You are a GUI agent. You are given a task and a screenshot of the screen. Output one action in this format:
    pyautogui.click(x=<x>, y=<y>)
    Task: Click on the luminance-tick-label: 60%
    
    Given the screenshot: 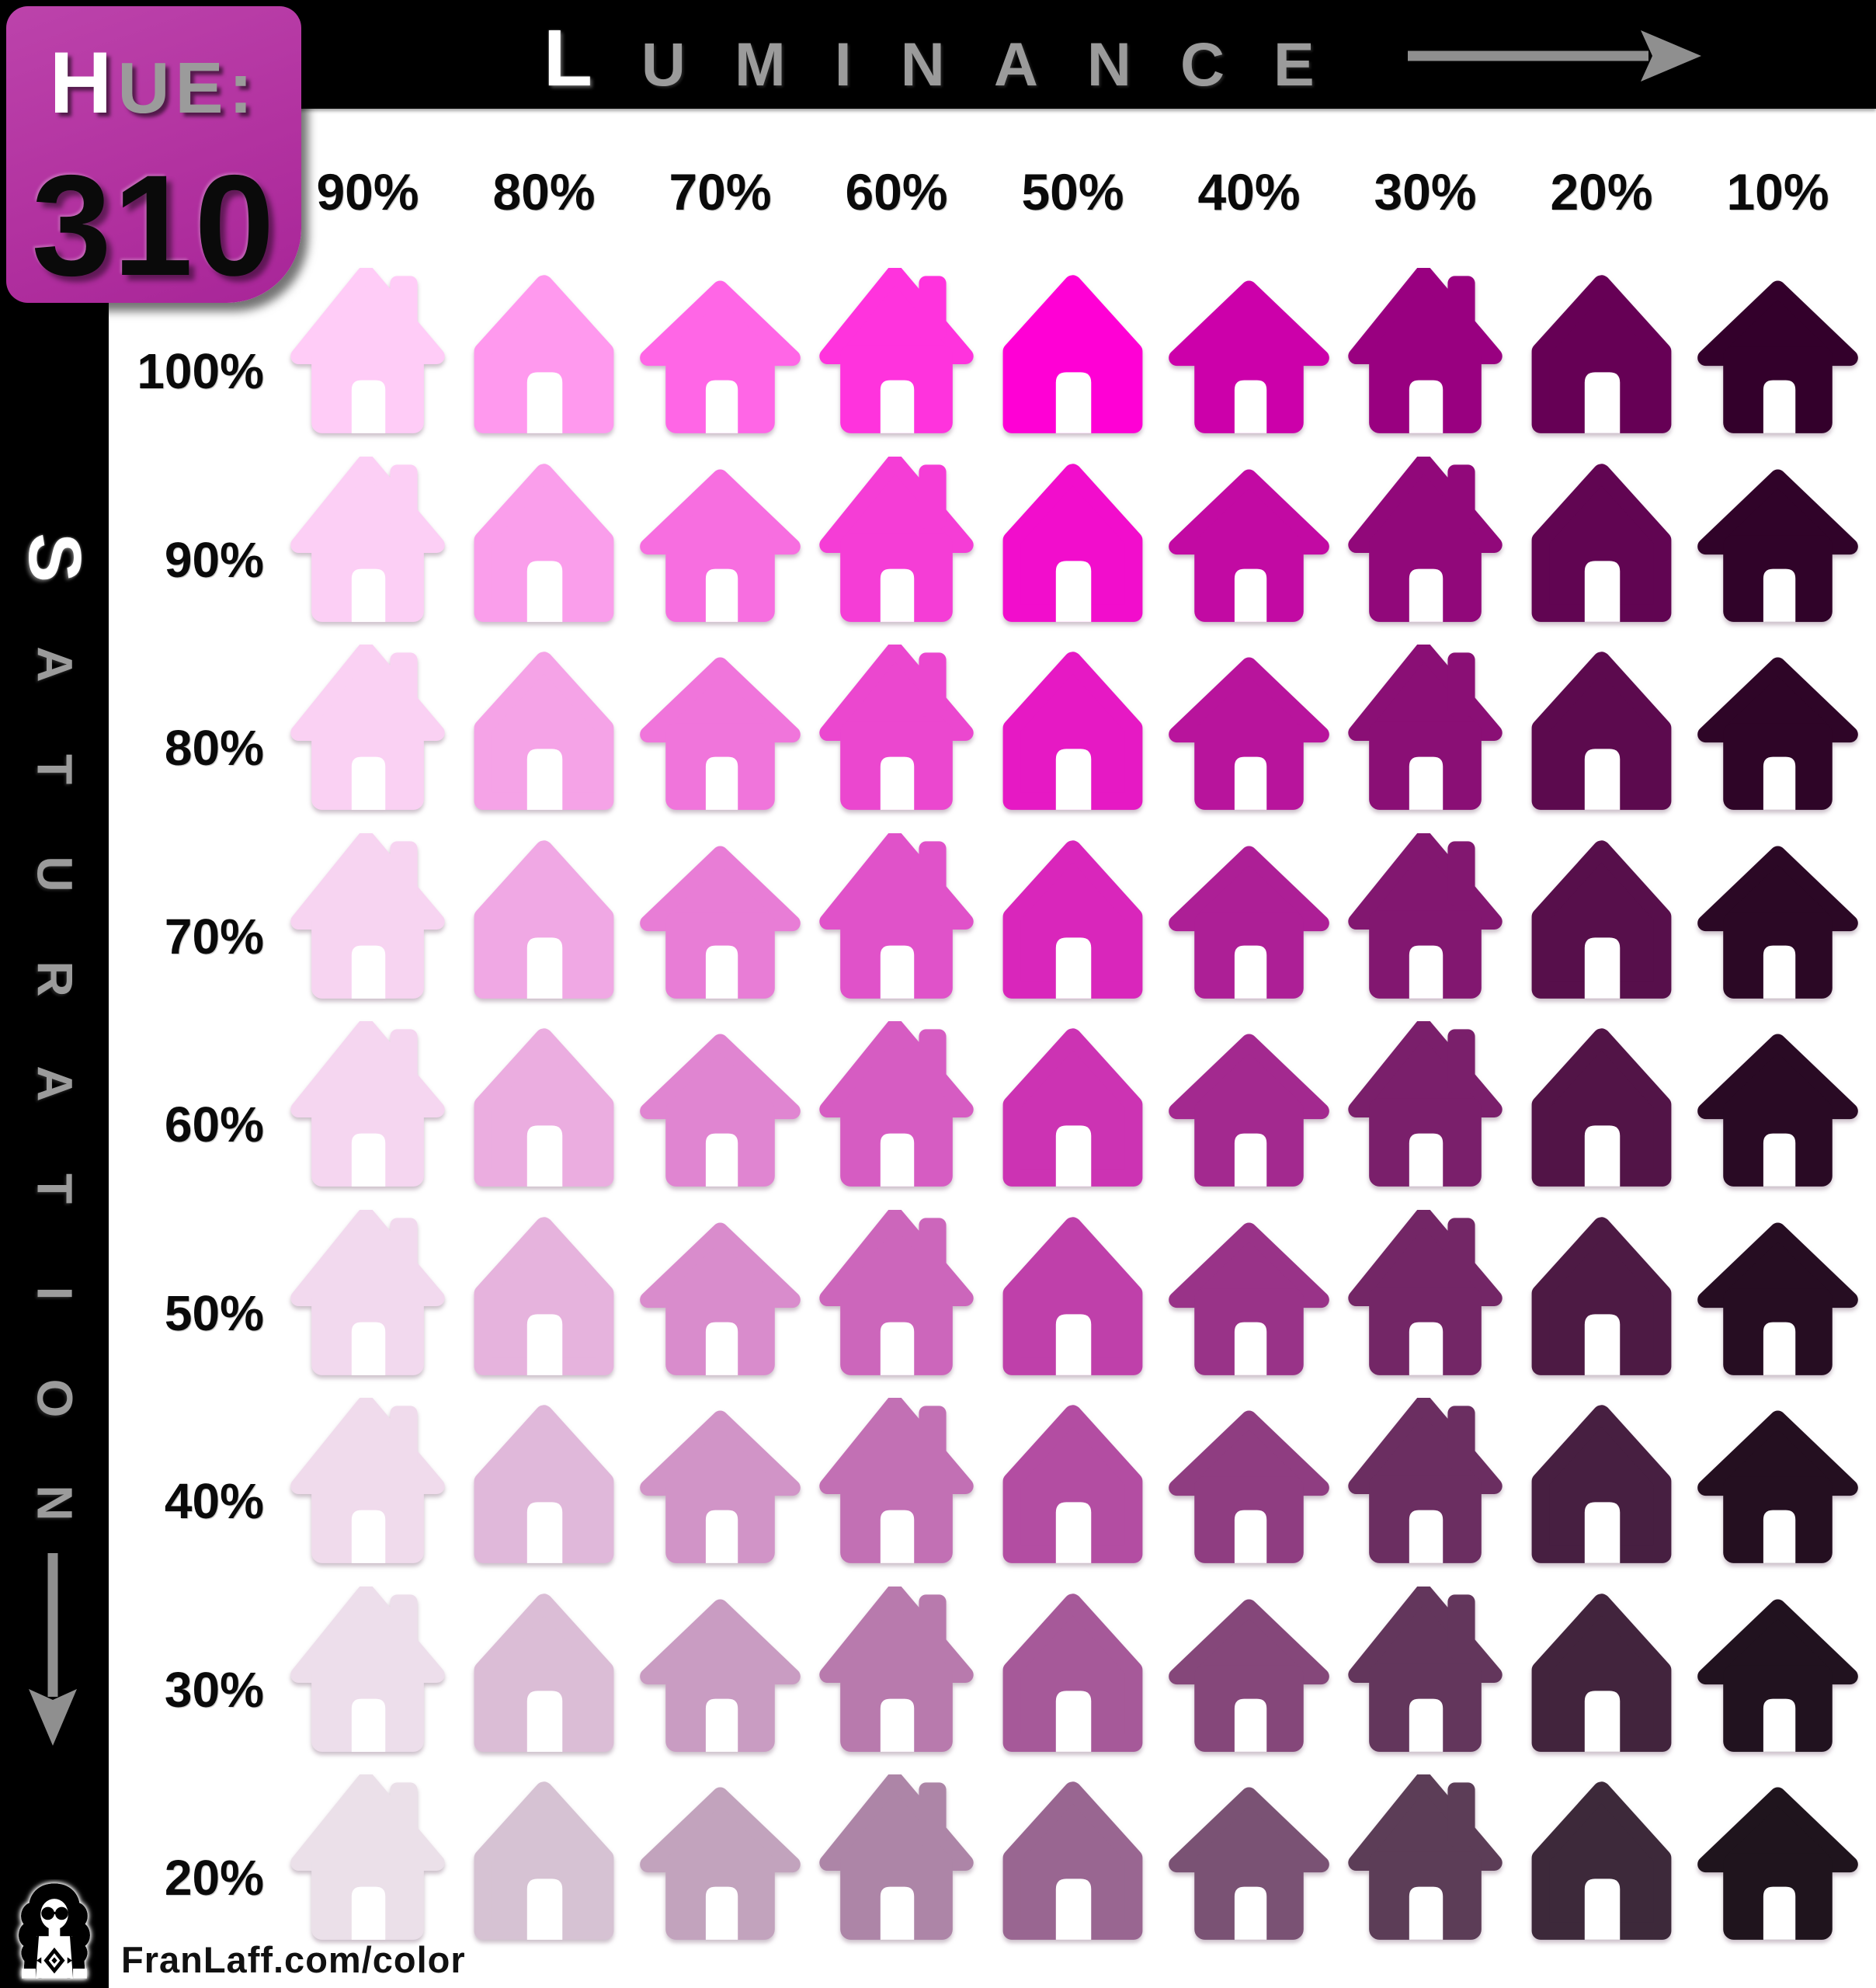 What is the action you would take?
    pyautogui.click(x=897, y=192)
    